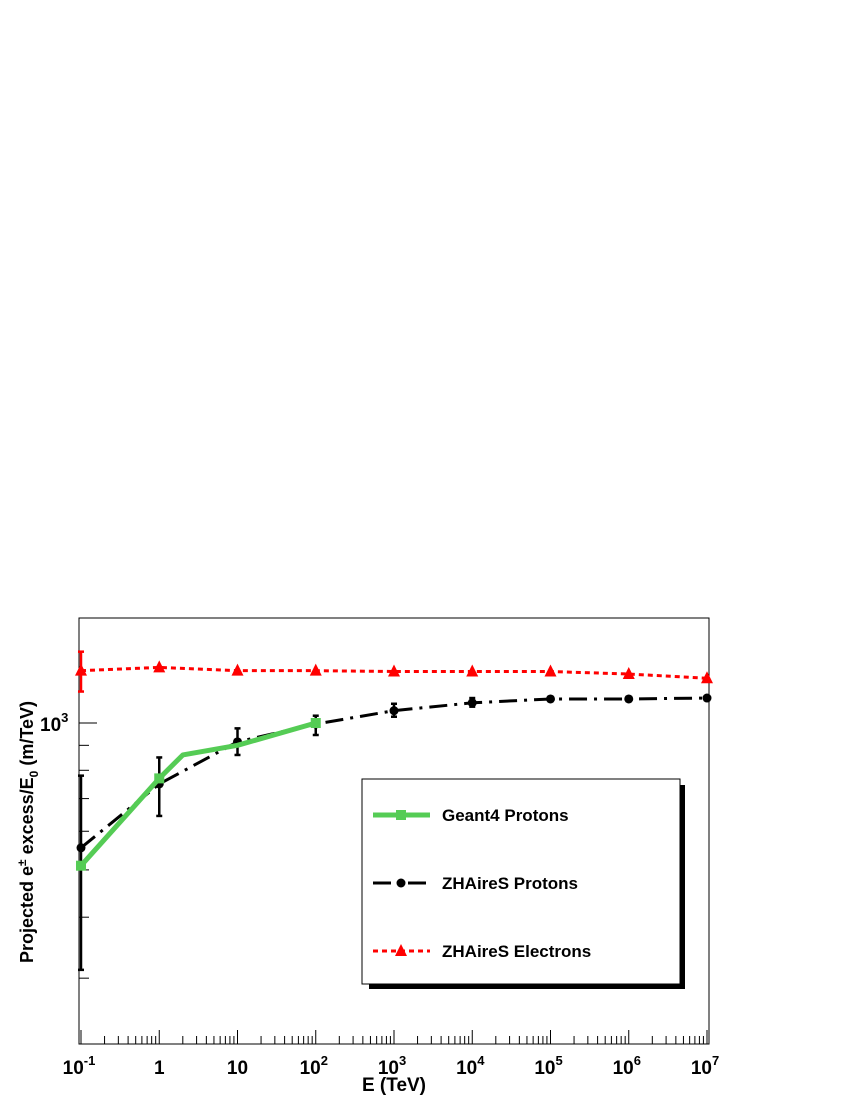 This screenshot has width=850, height=1100. Describe the element at coordinates (510, 883) in the screenshot. I see `legend-label: ZHAireS Protons` at that location.